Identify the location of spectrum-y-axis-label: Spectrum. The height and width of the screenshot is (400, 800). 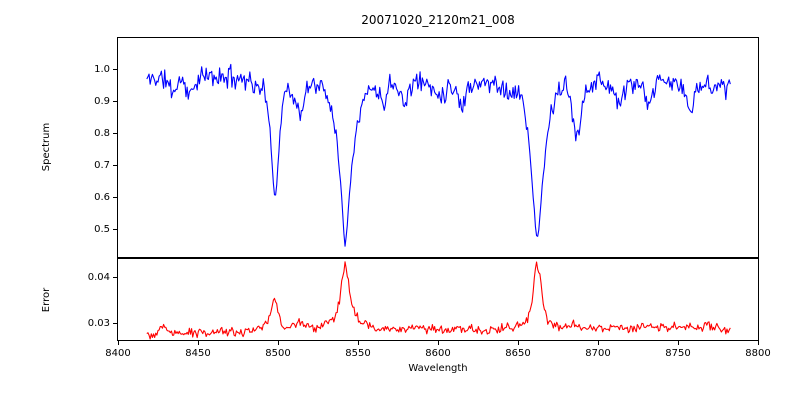
(46, 147).